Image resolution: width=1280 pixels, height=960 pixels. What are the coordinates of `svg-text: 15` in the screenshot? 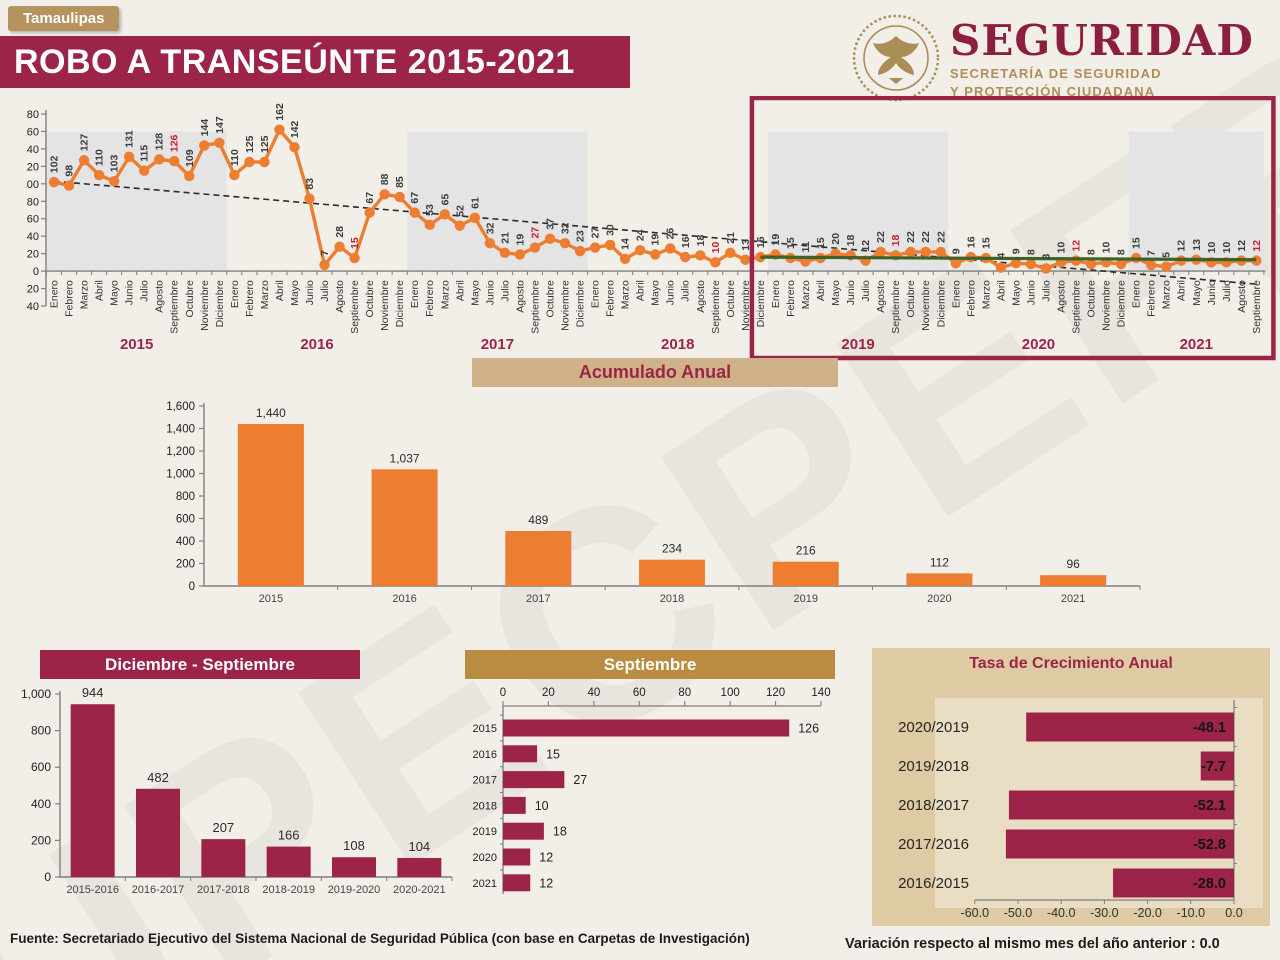 It's located at (1137, 243).